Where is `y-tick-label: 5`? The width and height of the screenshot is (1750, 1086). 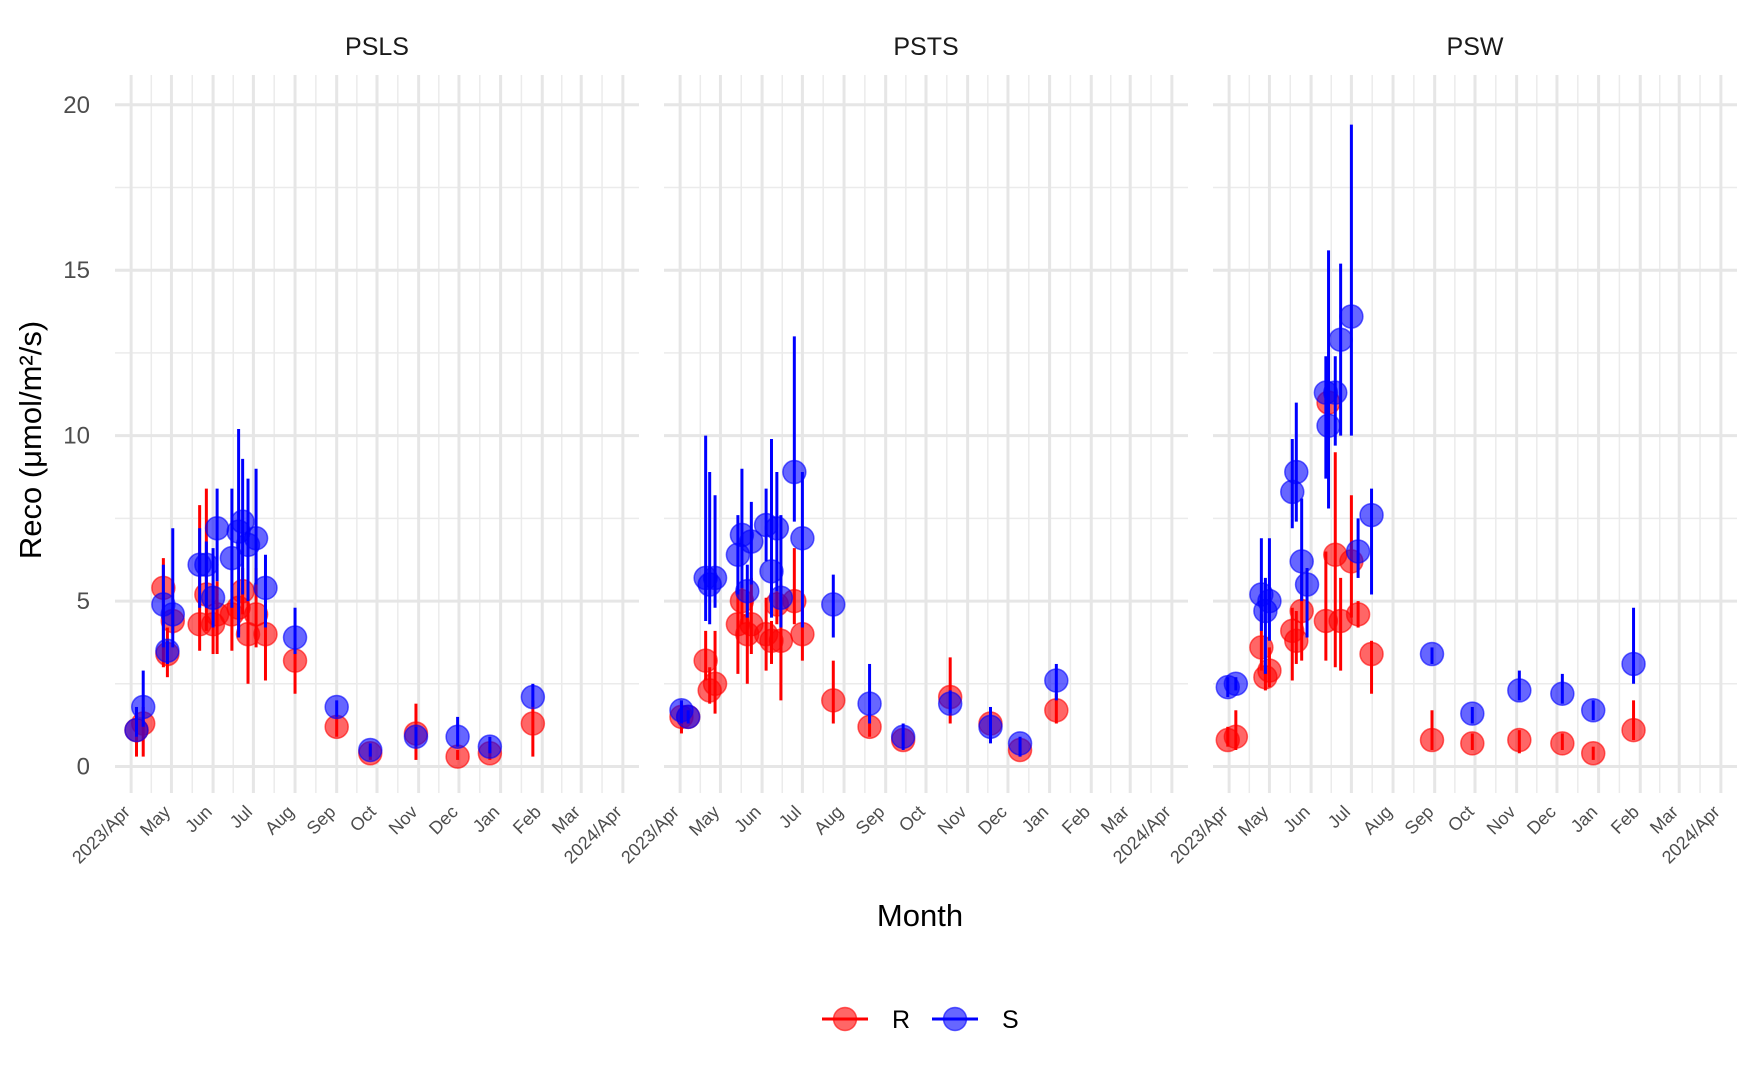
y-tick-label: 5 is located at coordinates (83, 601).